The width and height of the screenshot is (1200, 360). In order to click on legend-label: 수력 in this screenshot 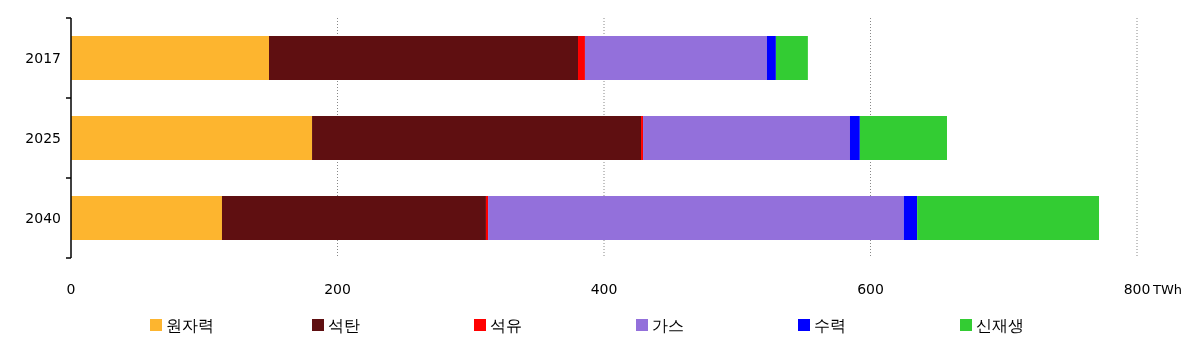, I will do `click(830, 325)`.